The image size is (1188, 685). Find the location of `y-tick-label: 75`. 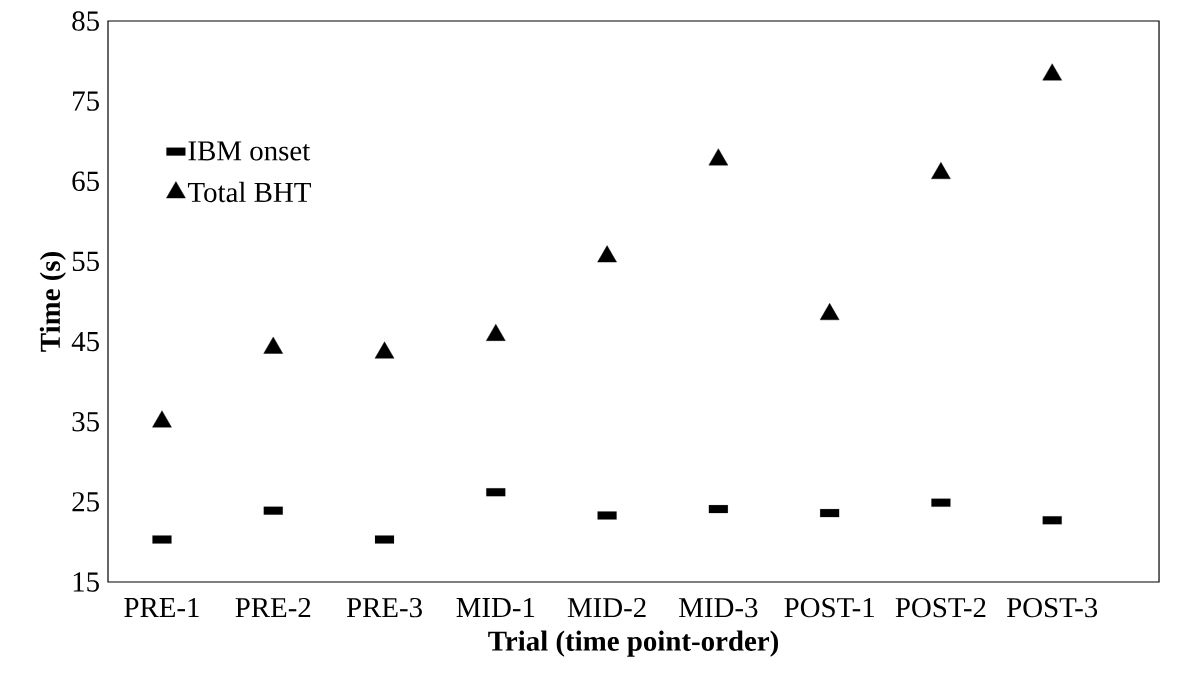

y-tick-label: 75 is located at coordinates (86, 101).